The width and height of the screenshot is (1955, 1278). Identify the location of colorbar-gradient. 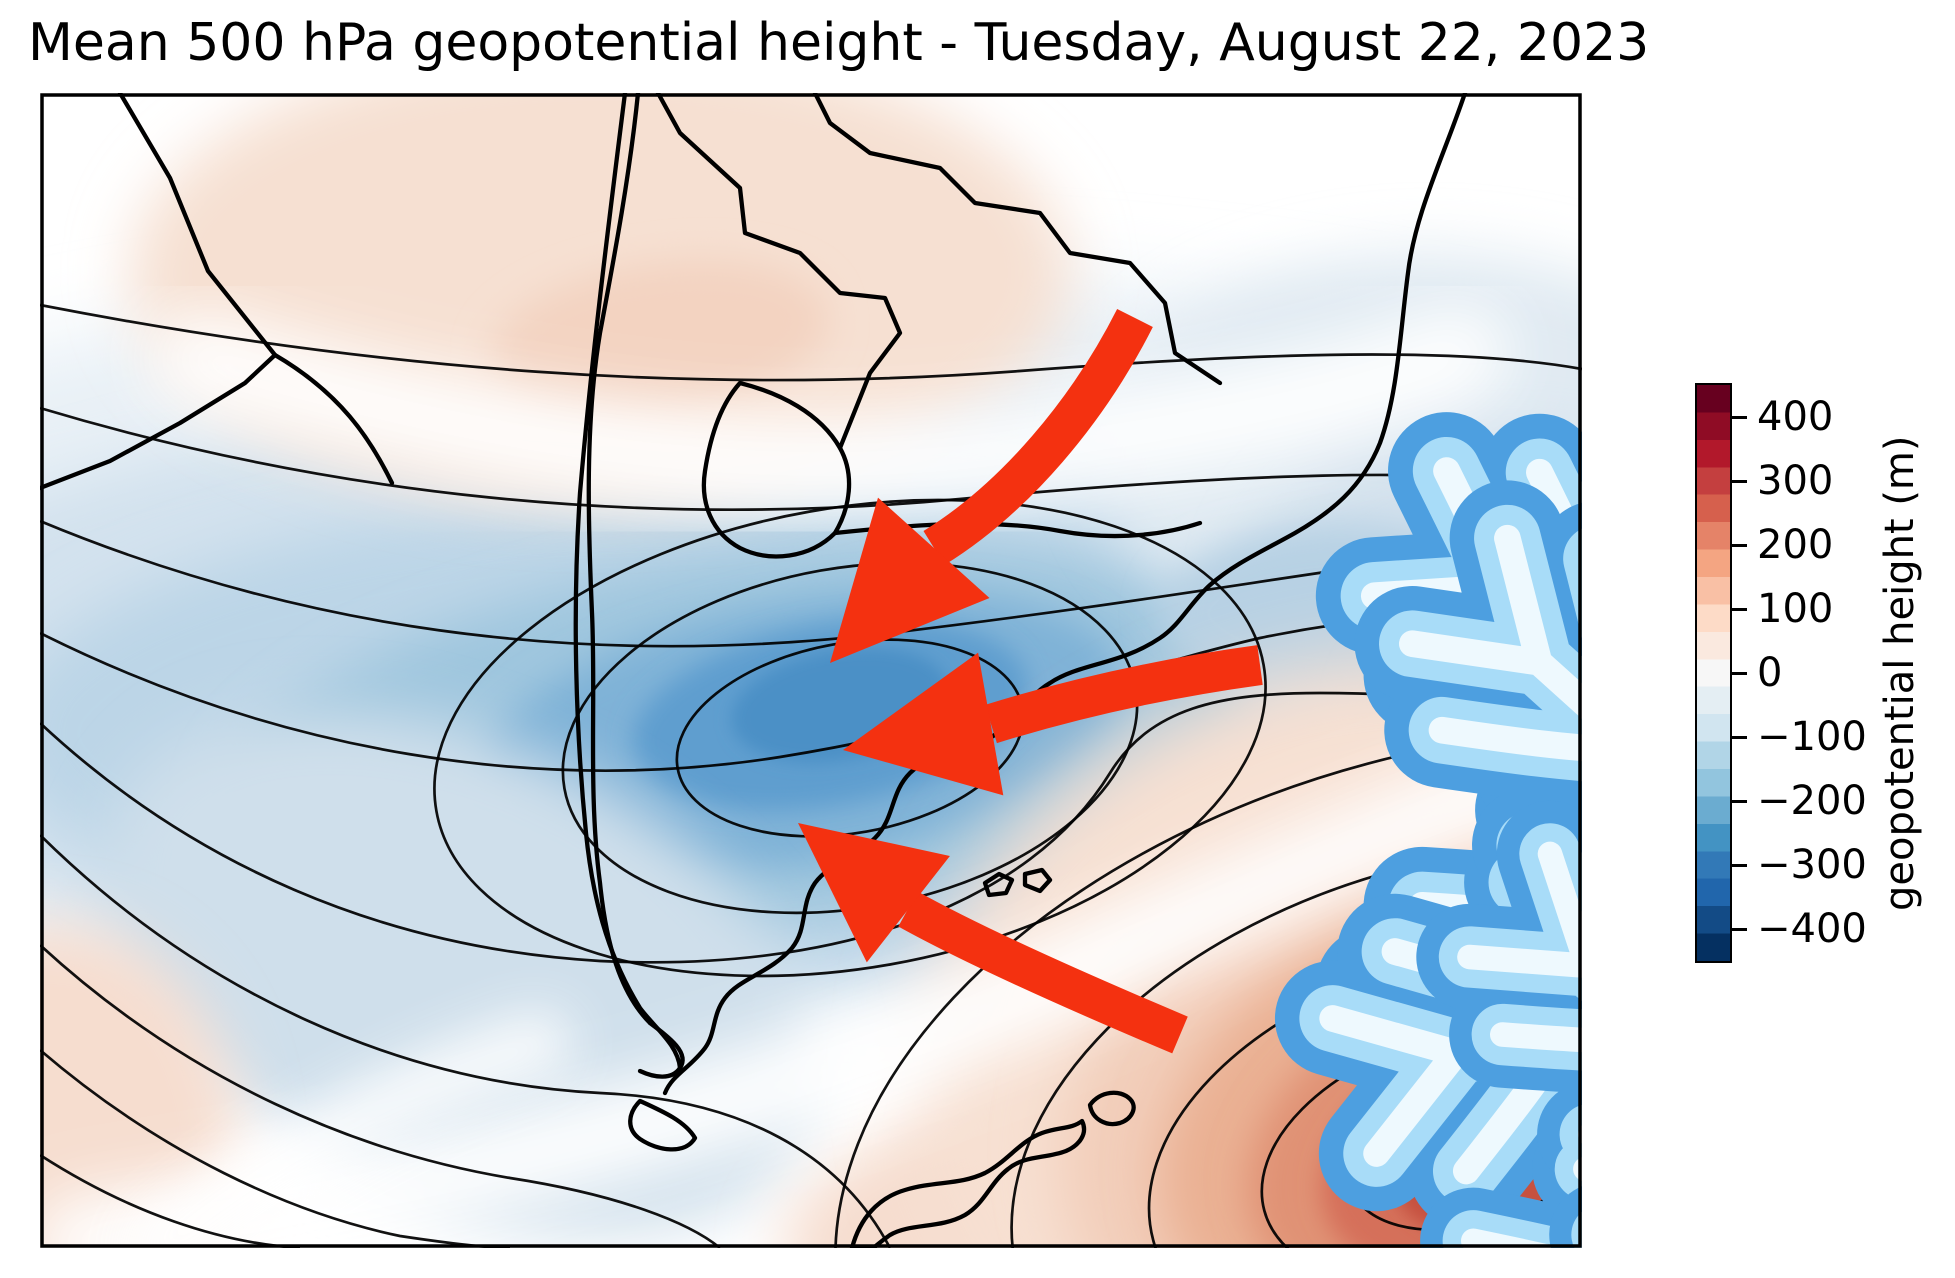
(1713, 673).